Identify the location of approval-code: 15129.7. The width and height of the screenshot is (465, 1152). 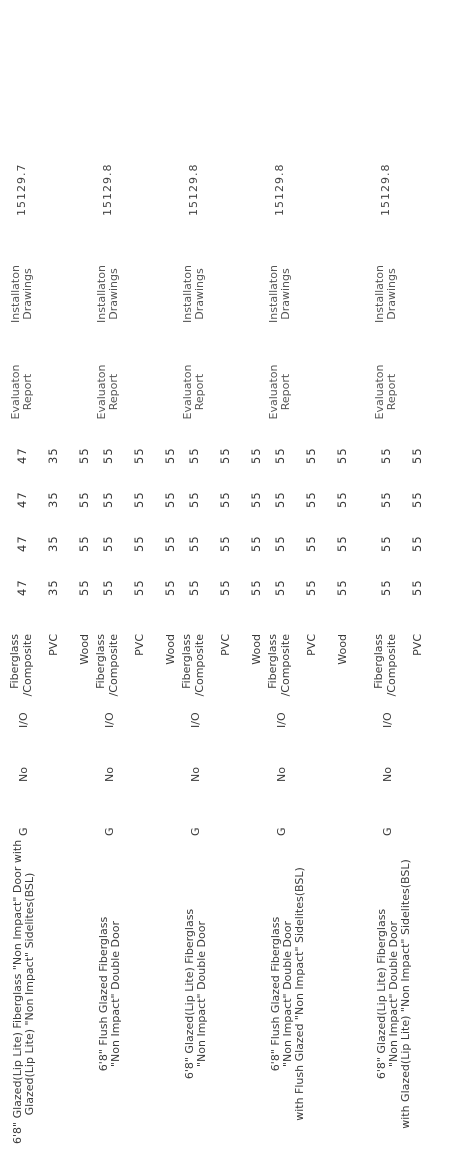
(21, 190).